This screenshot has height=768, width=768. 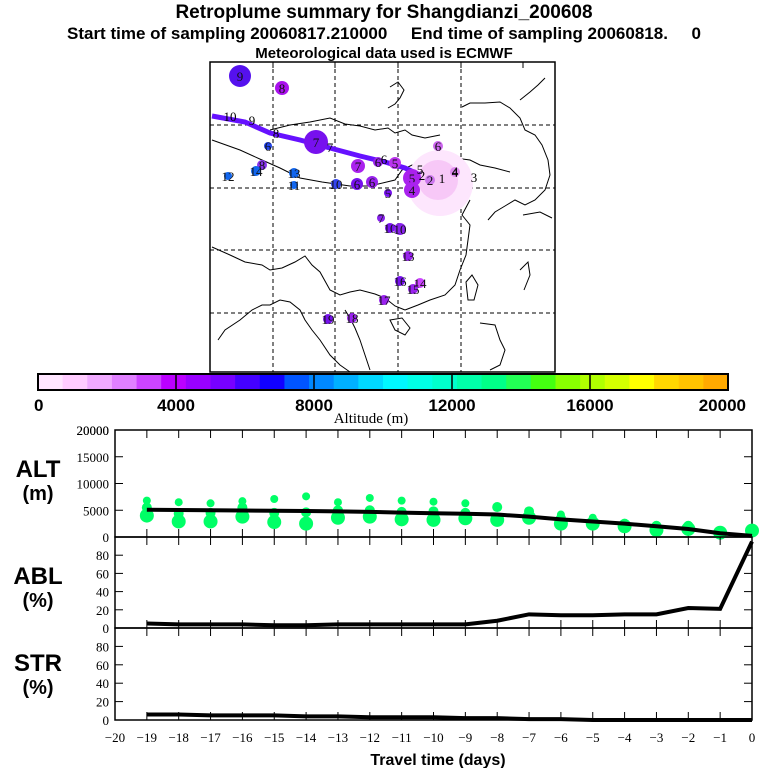 What do you see at coordinates (352, 318) in the screenshot?
I see `cluster-label: 18` at bounding box center [352, 318].